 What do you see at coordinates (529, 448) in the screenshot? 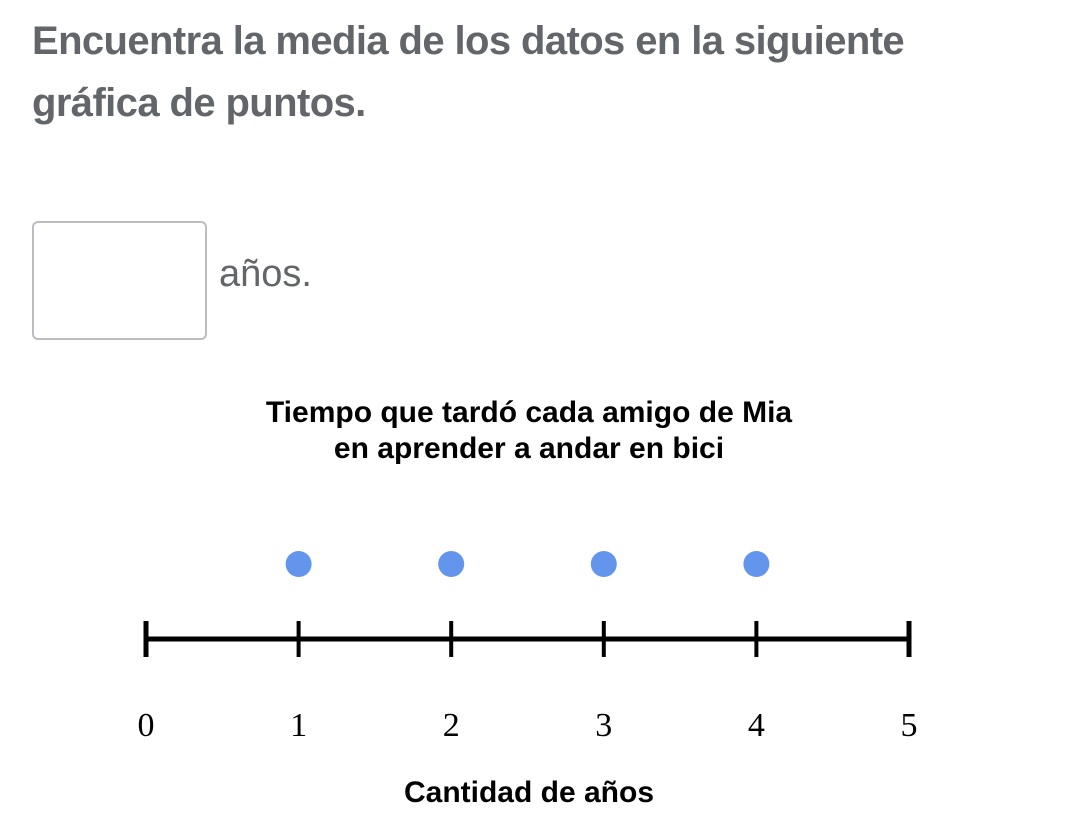
I see `chart-title-line-2: en aprender a andar en bici` at bounding box center [529, 448].